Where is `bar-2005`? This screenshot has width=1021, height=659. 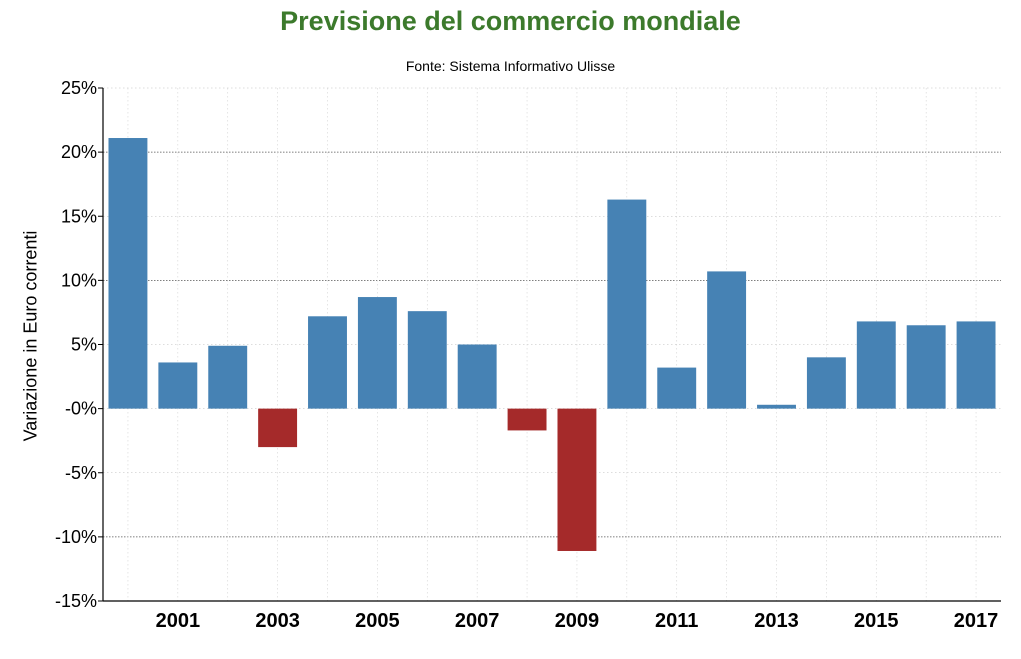
bar-2005 is located at coordinates (377, 353).